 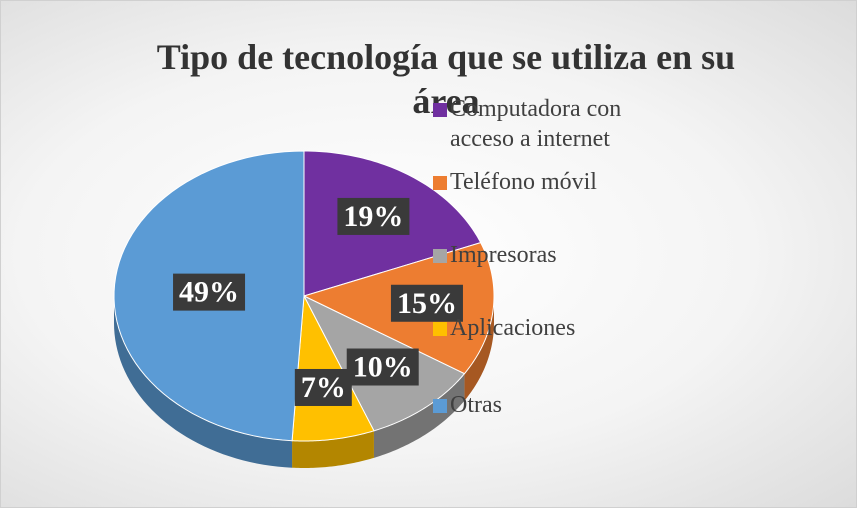 What do you see at coordinates (549, 405) in the screenshot?
I see `legend-item: Otras` at bounding box center [549, 405].